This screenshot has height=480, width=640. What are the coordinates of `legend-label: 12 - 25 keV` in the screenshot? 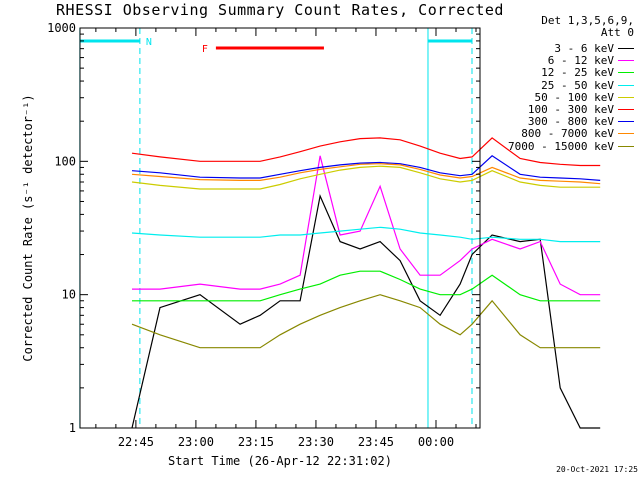 It's located at (577, 73).